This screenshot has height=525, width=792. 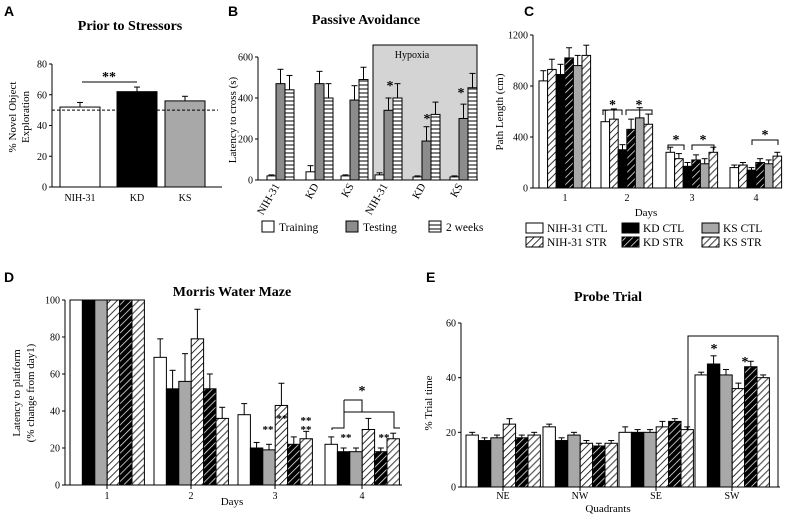 What do you see at coordinates (76, 392) in the screenshot?
I see `chart-d-bar-1-nih-31-ctl` at bounding box center [76, 392].